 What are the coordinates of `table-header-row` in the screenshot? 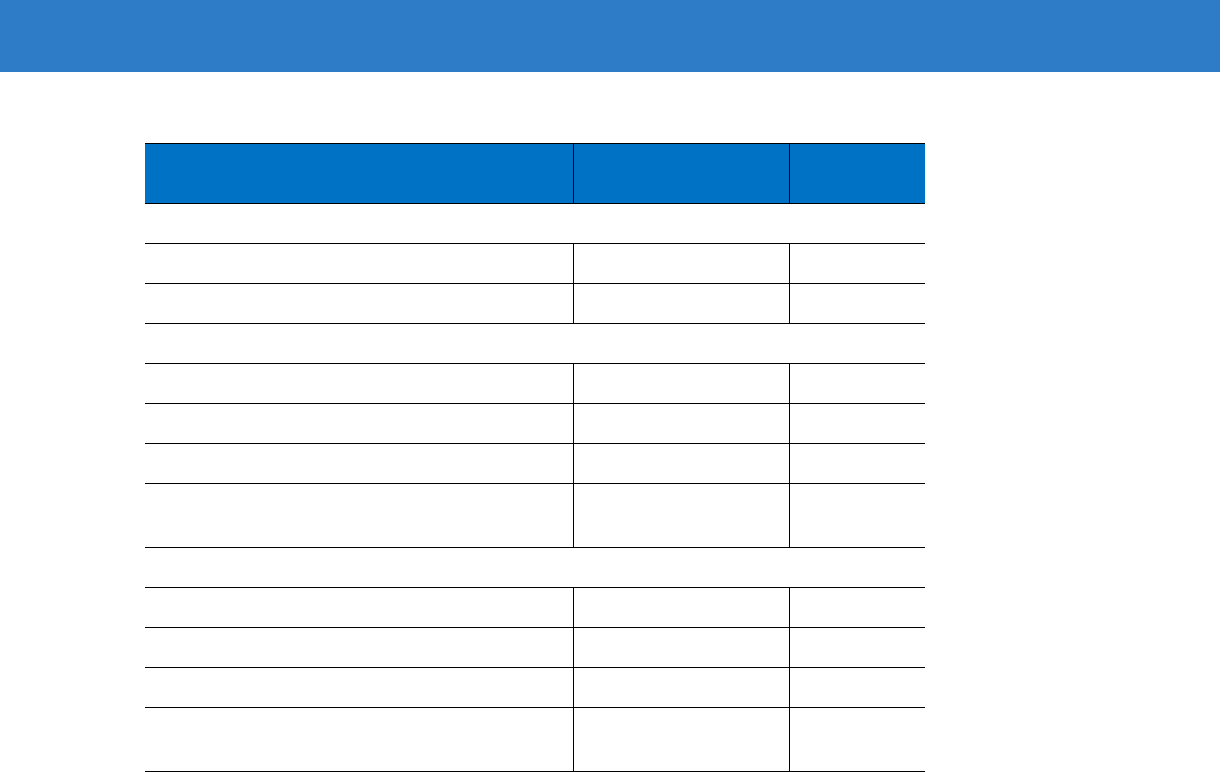 It's located at (535, 173).